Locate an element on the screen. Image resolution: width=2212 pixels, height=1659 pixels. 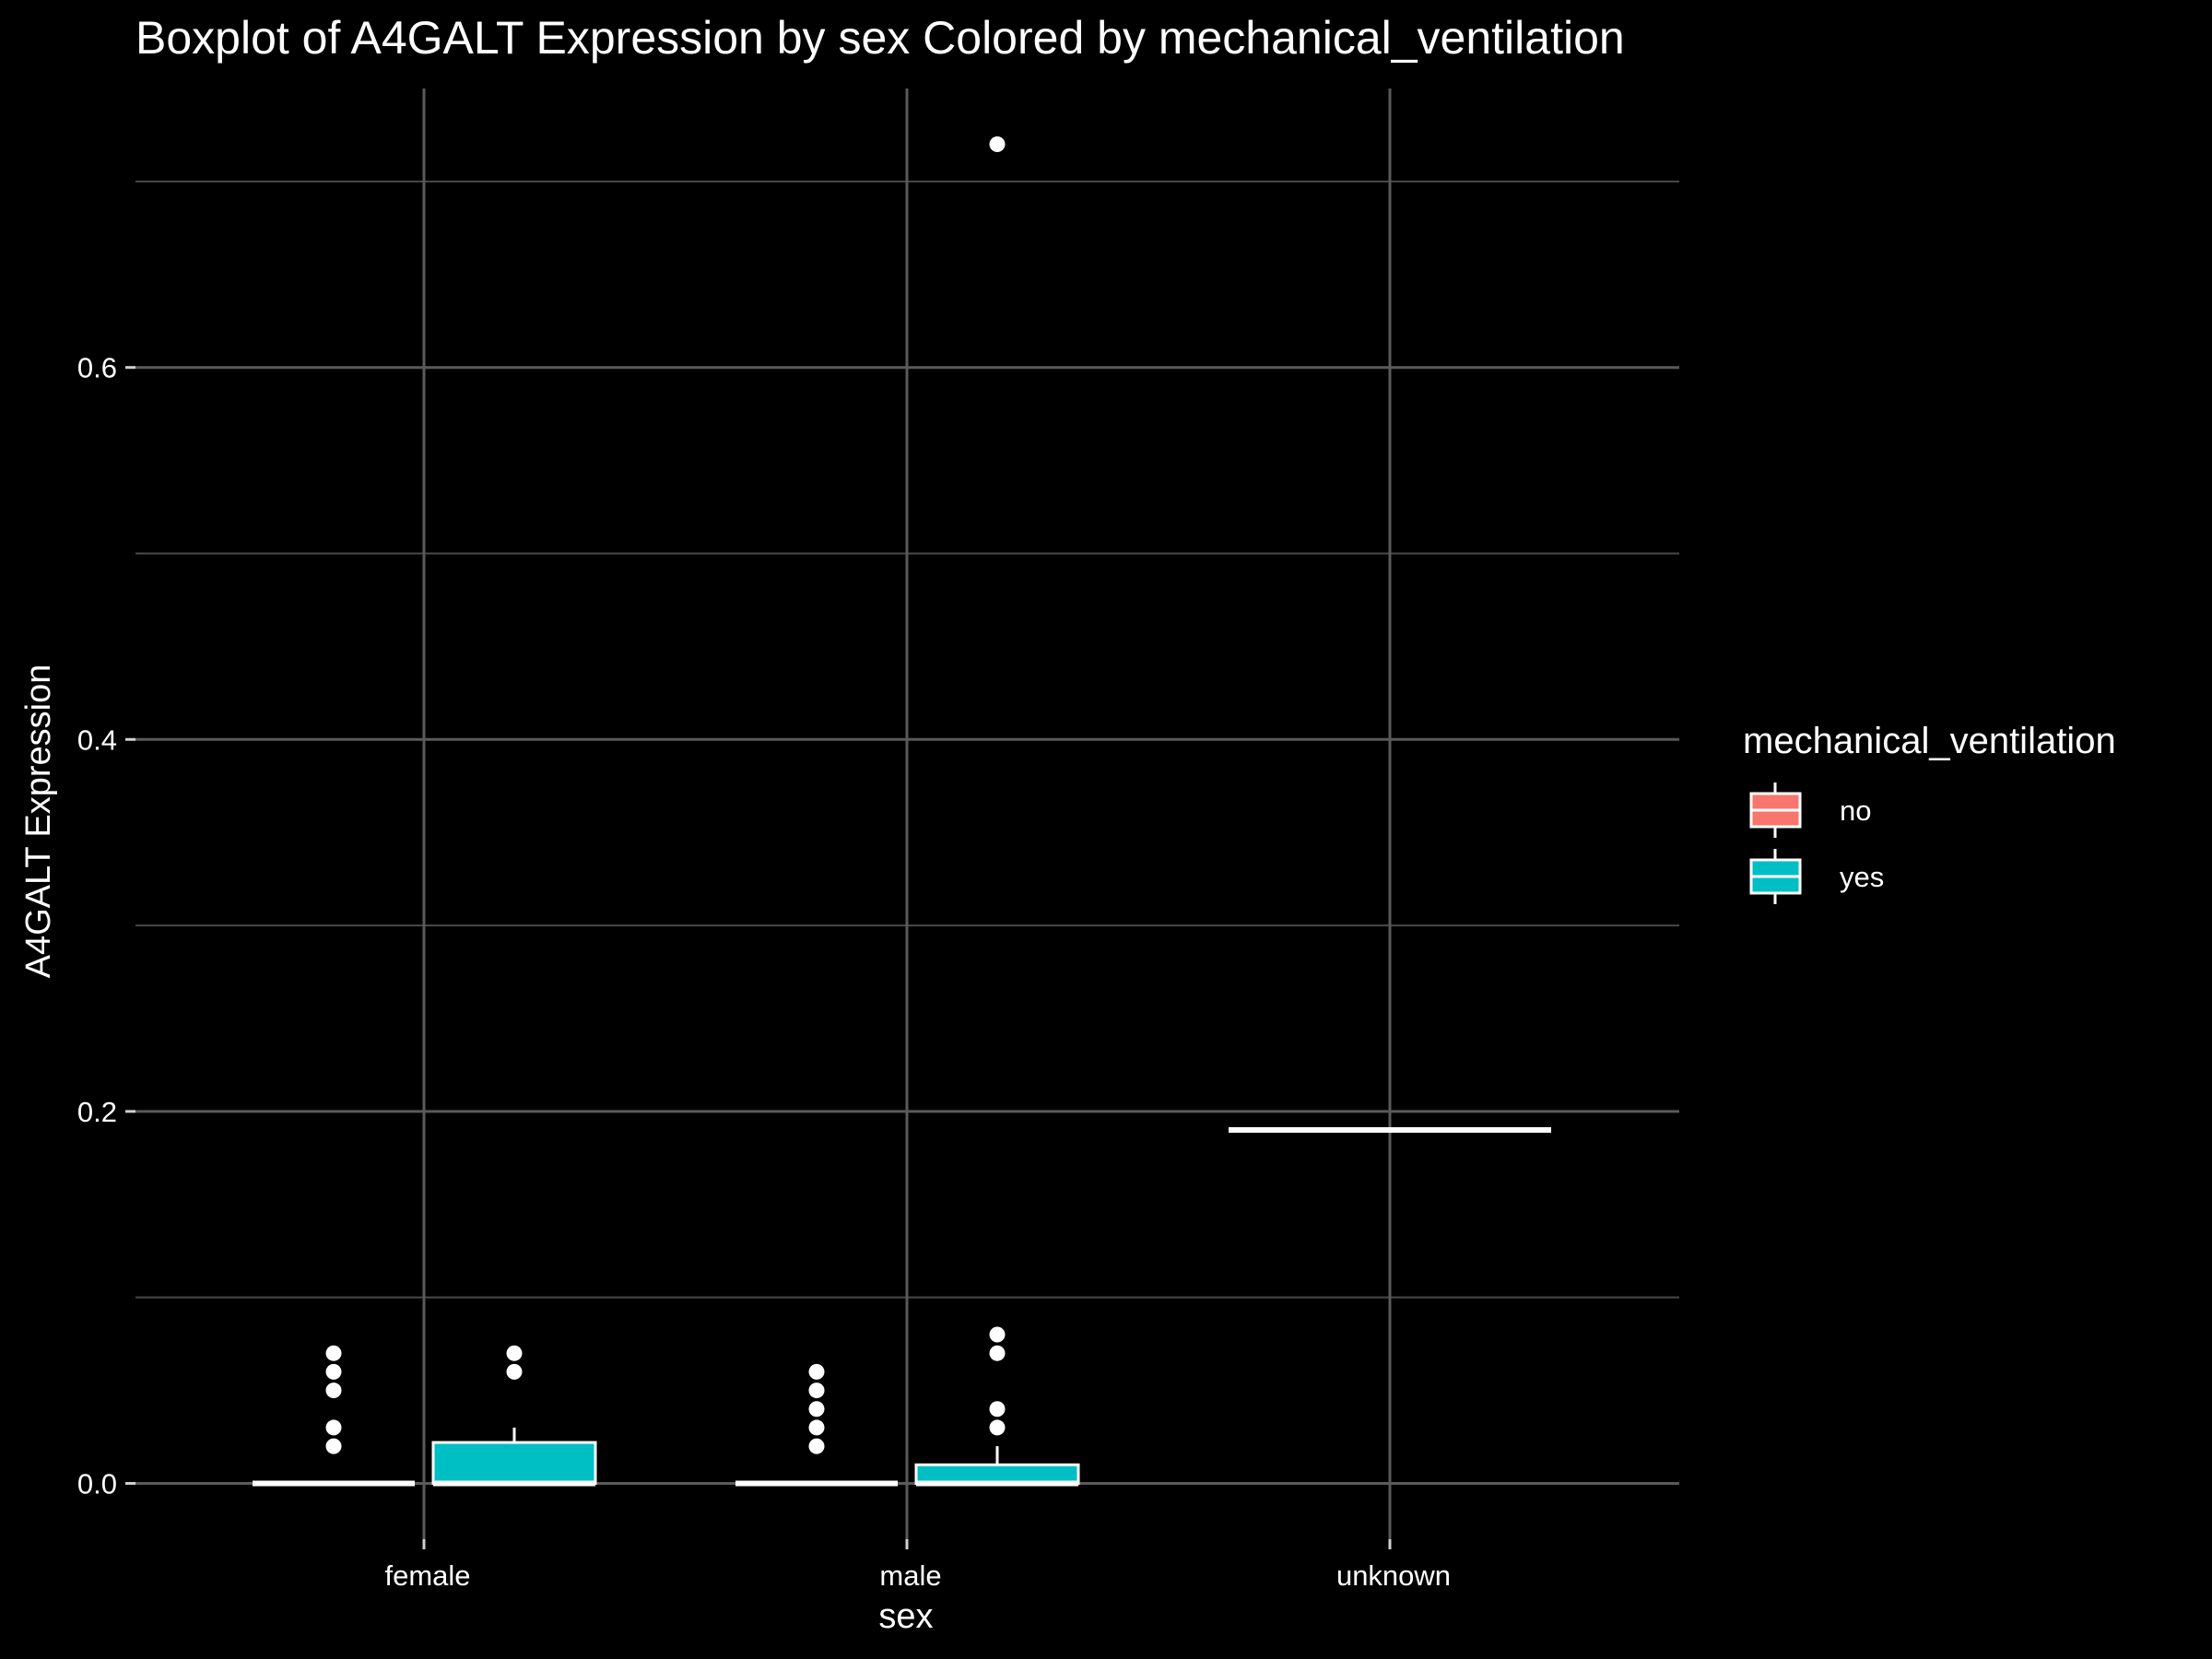
box-yes-female is located at coordinates (514, 1416).